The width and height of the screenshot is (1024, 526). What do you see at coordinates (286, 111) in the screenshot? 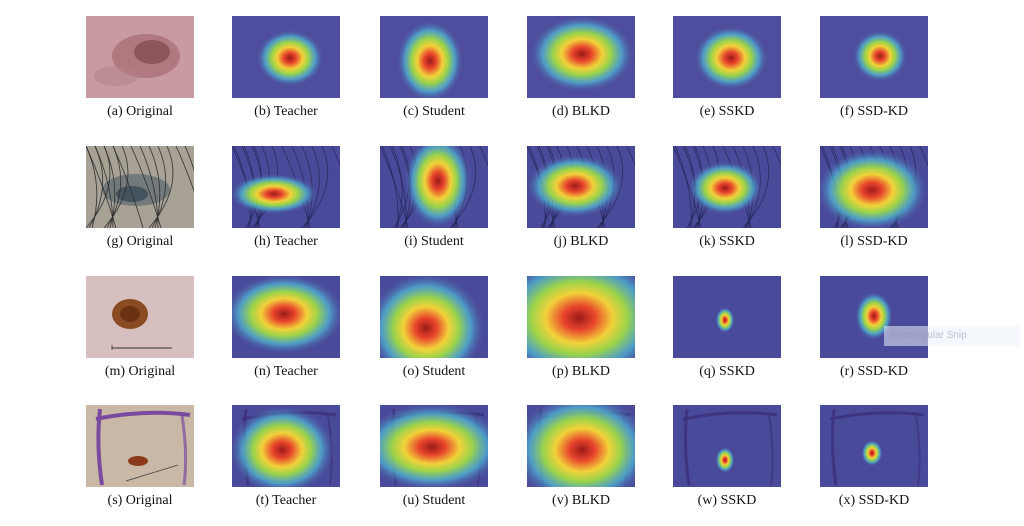
I see `panel-caption: (b) Teacher` at bounding box center [286, 111].